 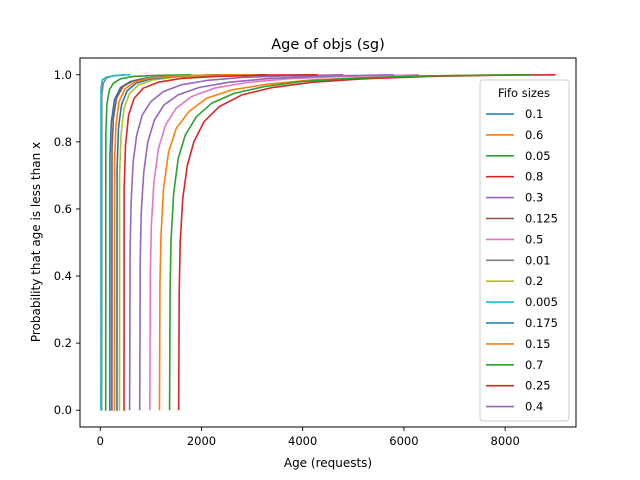 What do you see at coordinates (201, 441) in the screenshot?
I see `x-tick-label: 2000` at bounding box center [201, 441].